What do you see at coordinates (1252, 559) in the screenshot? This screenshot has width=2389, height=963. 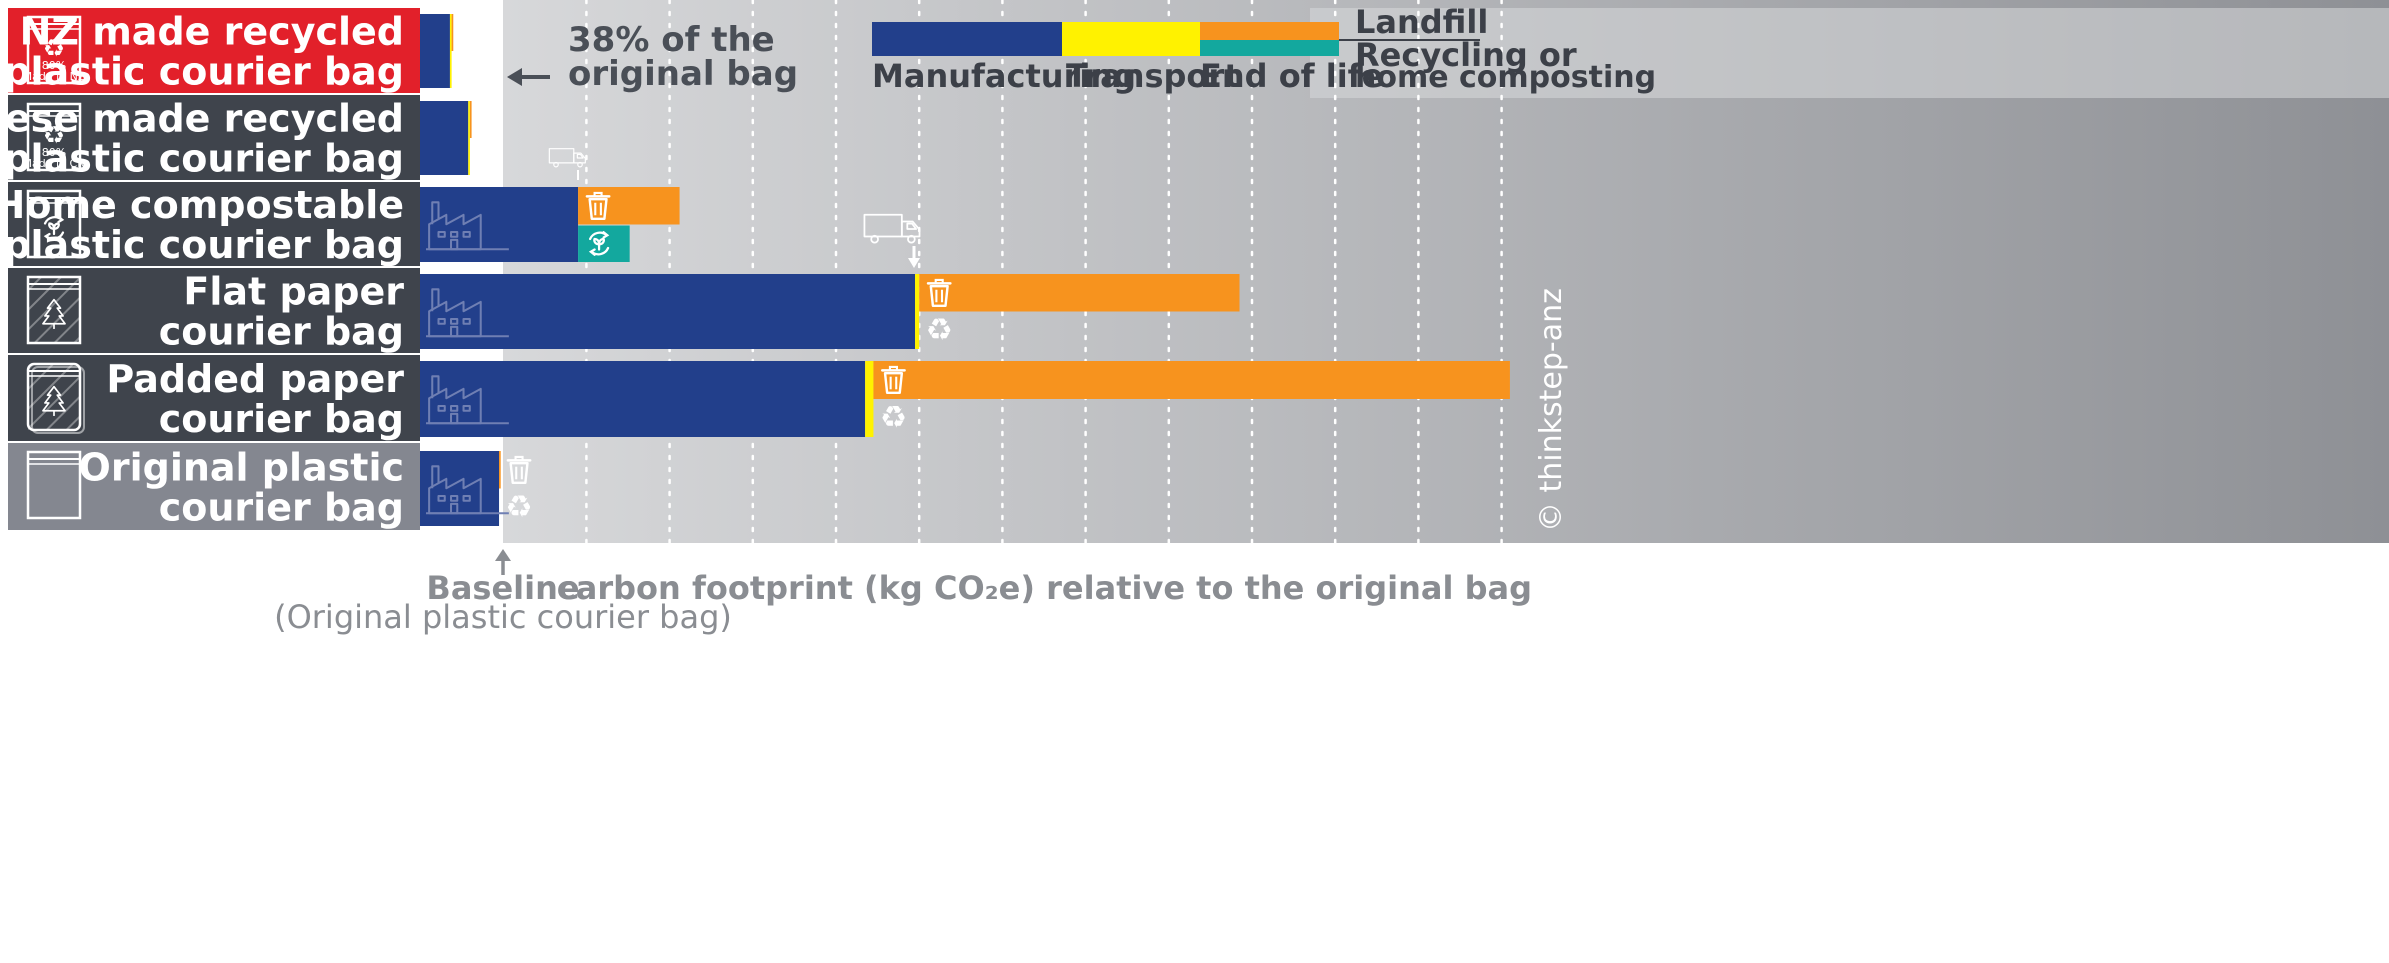 I see `x-tick-label: 10x` at bounding box center [1252, 559].